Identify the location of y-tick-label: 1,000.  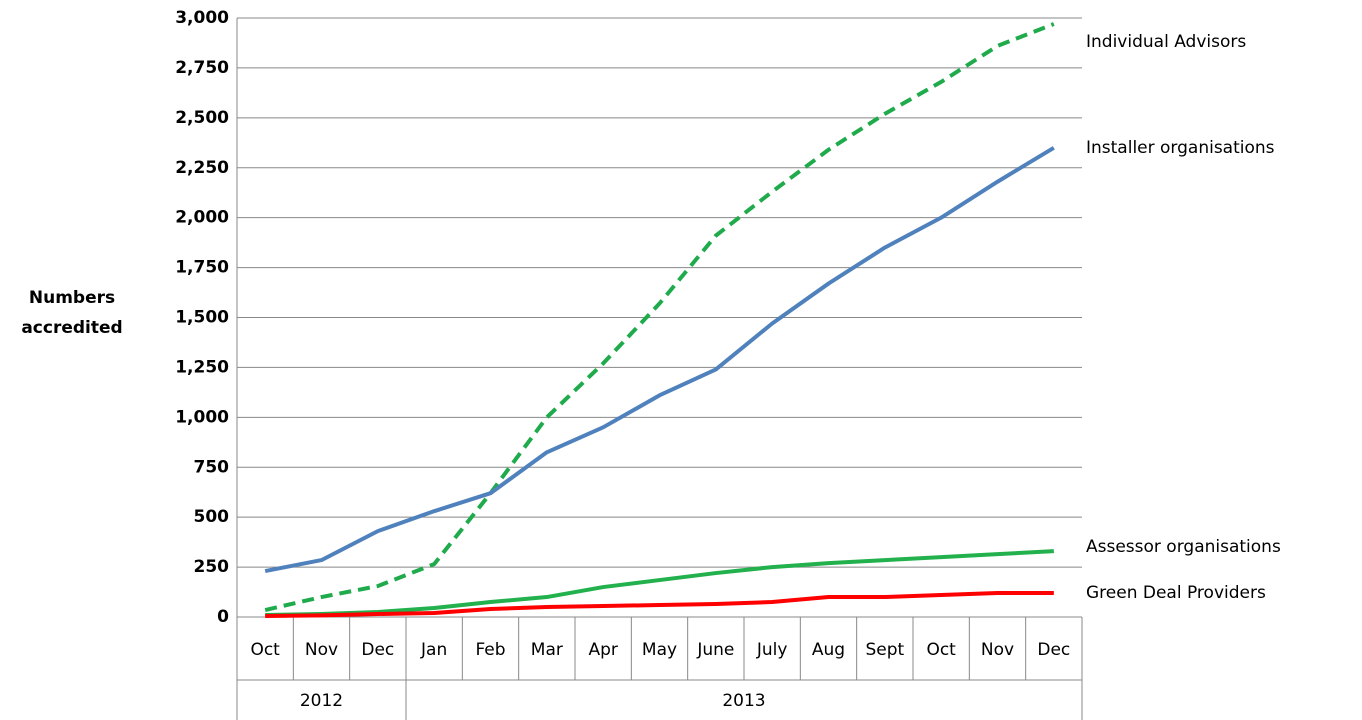
(202, 417).